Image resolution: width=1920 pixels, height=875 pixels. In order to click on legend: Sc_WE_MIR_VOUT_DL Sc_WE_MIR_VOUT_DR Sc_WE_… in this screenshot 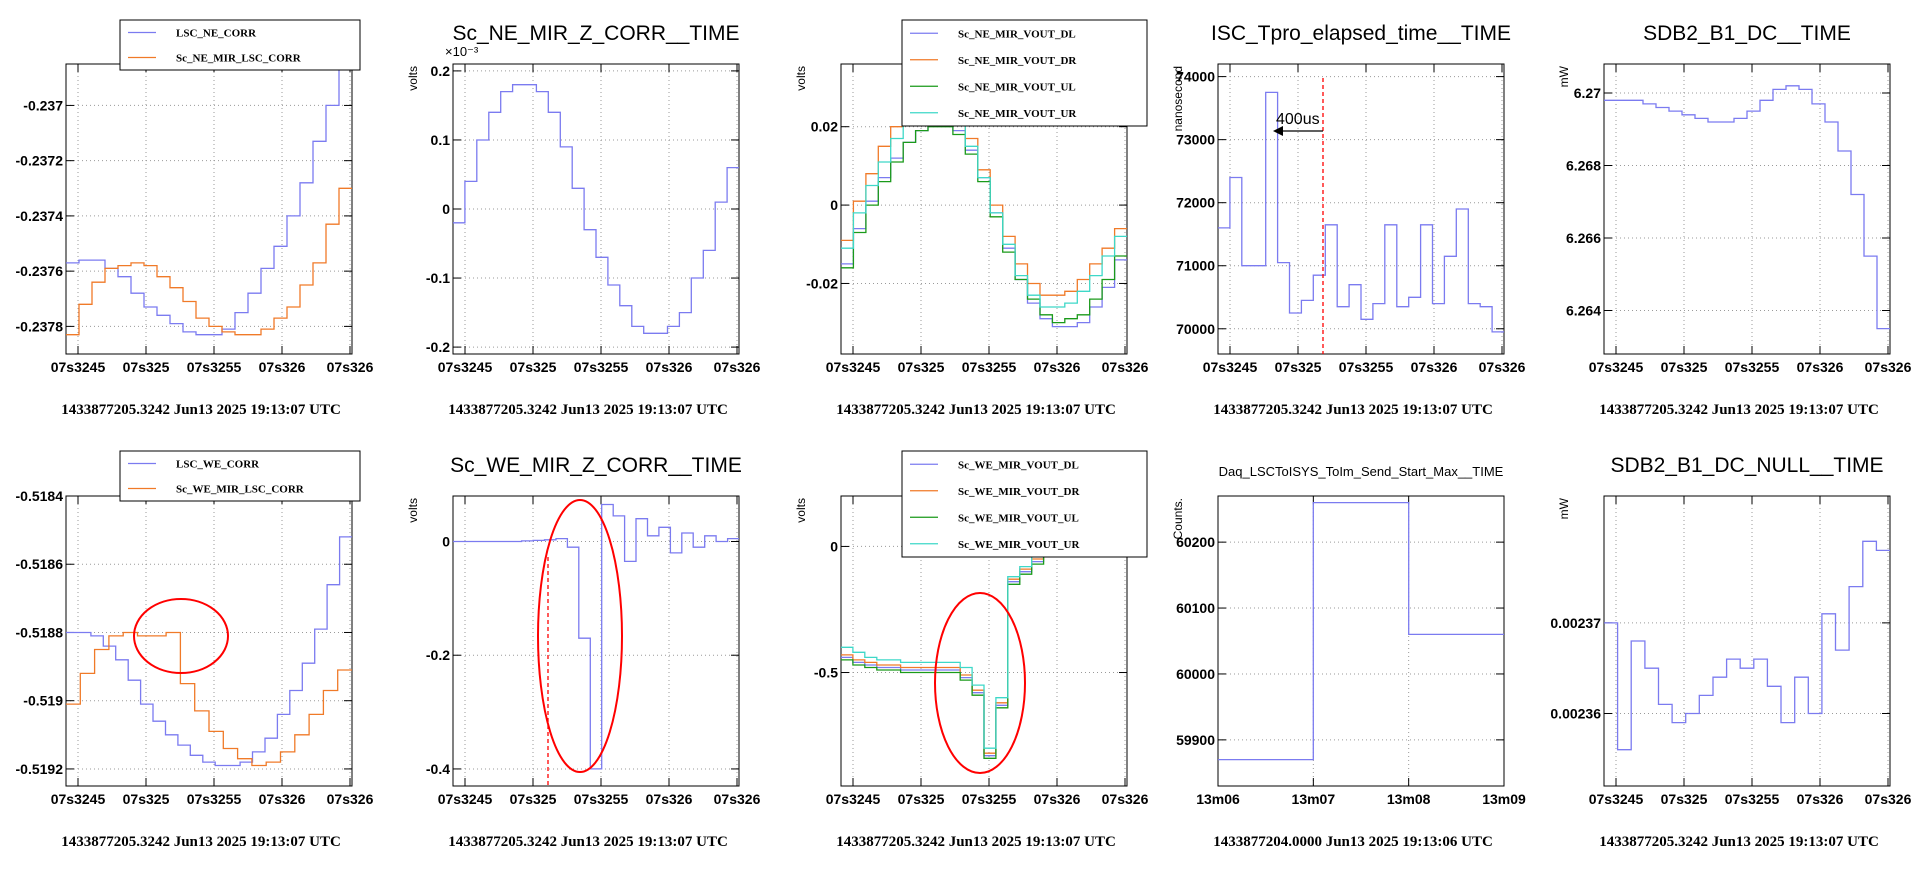, I will do `click(1024, 504)`.